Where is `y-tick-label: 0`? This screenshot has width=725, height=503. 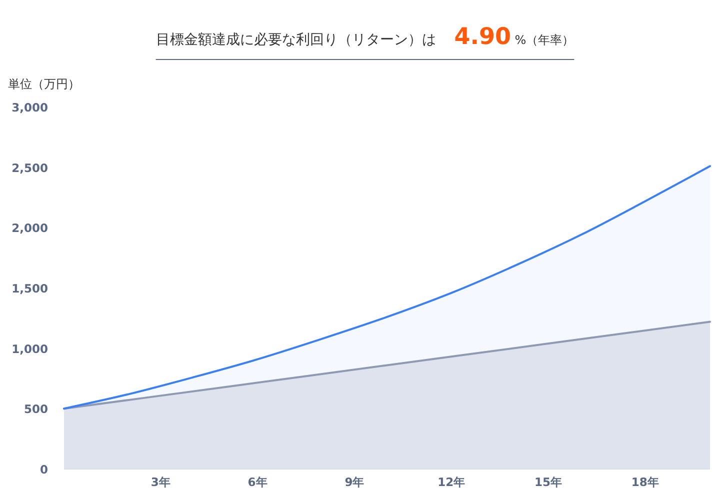
y-tick-label: 0 is located at coordinates (44, 469).